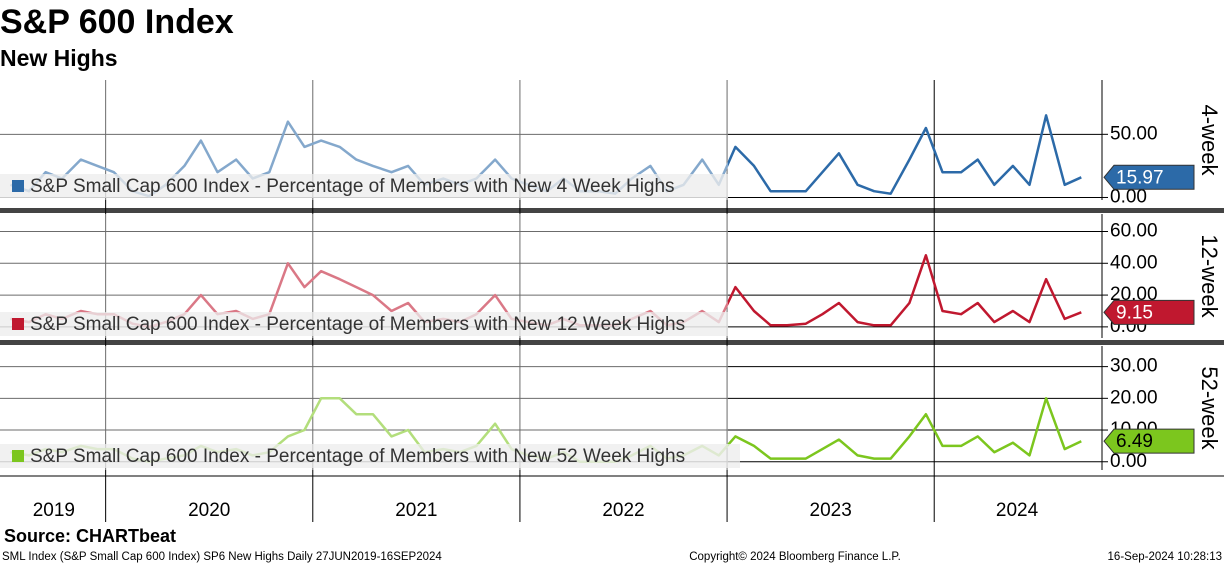  What do you see at coordinates (795, 557) in the screenshot?
I see `footer-center: Copyright© 2024 Bloomberg Finance L.P.` at bounding box center [795, 557].